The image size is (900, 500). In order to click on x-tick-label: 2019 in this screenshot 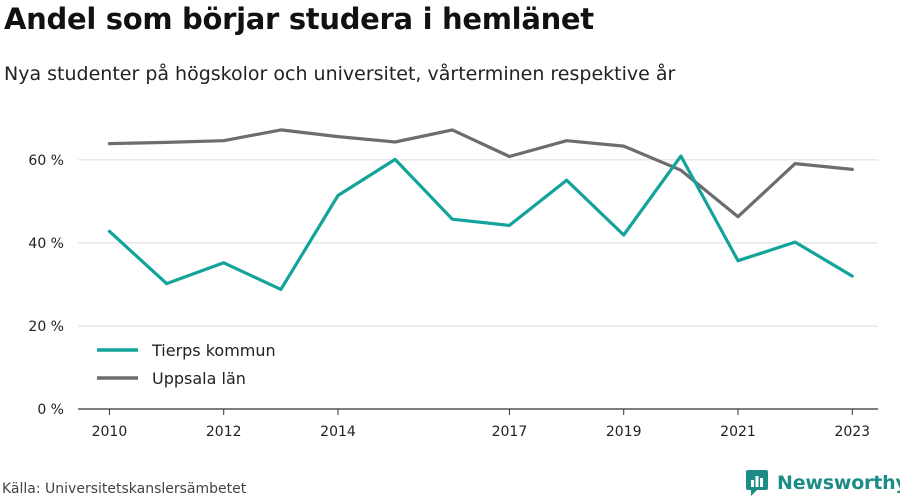, I will do `click(624, 432)`.